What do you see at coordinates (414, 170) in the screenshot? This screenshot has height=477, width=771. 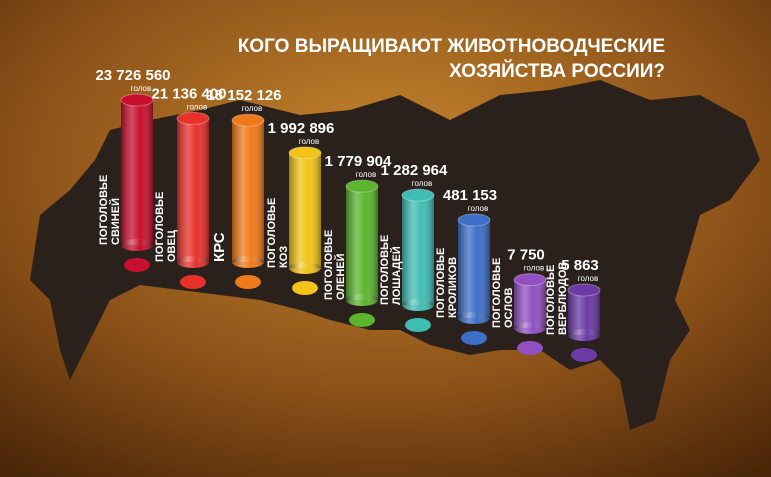 I see `value-label: 1 282 964` at bounding box center [414, 170].